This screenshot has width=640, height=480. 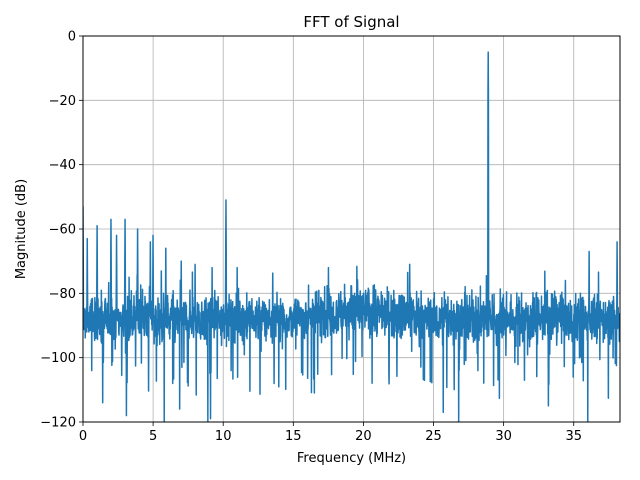 I want to click on y-tick-label: −120, so click(x=58, y=423).